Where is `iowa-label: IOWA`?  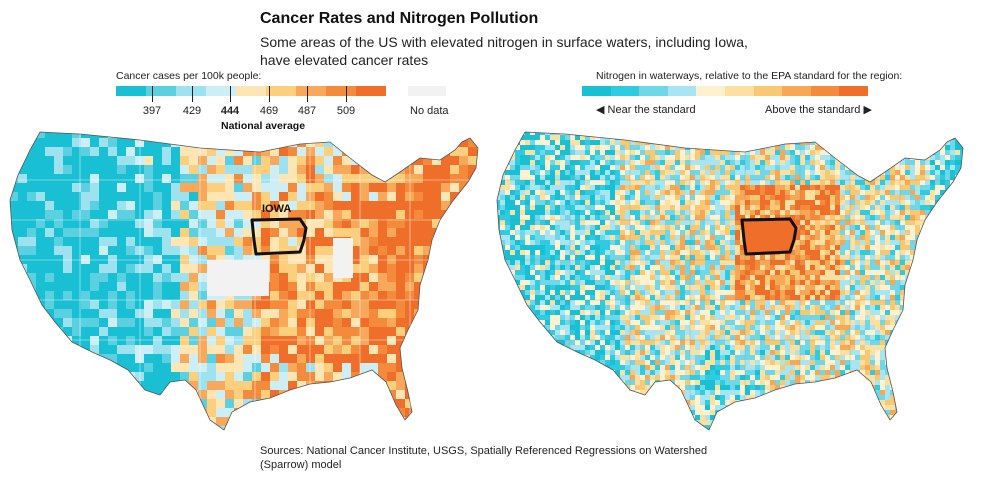
iowa-label: IOWA is located at coordinates (276, 209).